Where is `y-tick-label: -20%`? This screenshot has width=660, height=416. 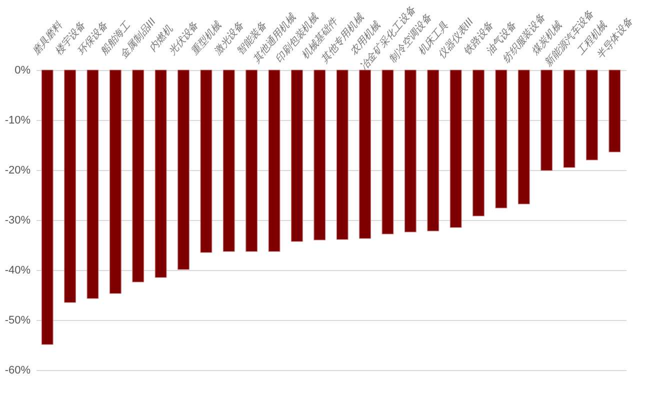 y-tick-label: -20% is located at coordinates (17, 170).